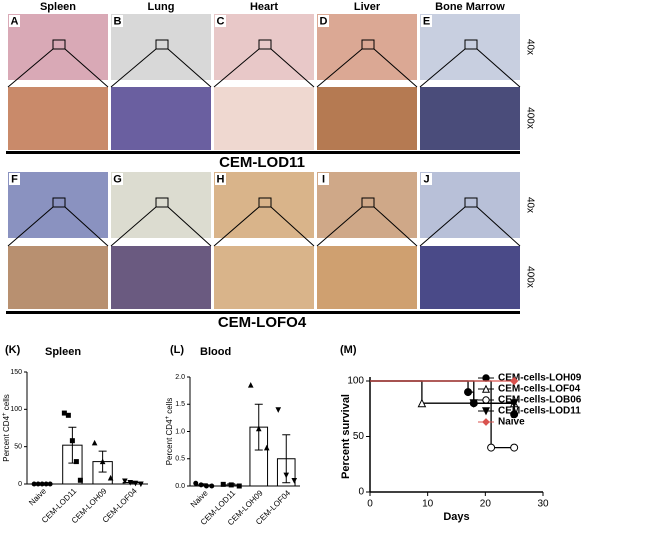 The image size is (650, 534). Describe the element at coordinates (539, 389) in the screenshot. I see `legend-label: CEM-cells-LOF04` at that location.